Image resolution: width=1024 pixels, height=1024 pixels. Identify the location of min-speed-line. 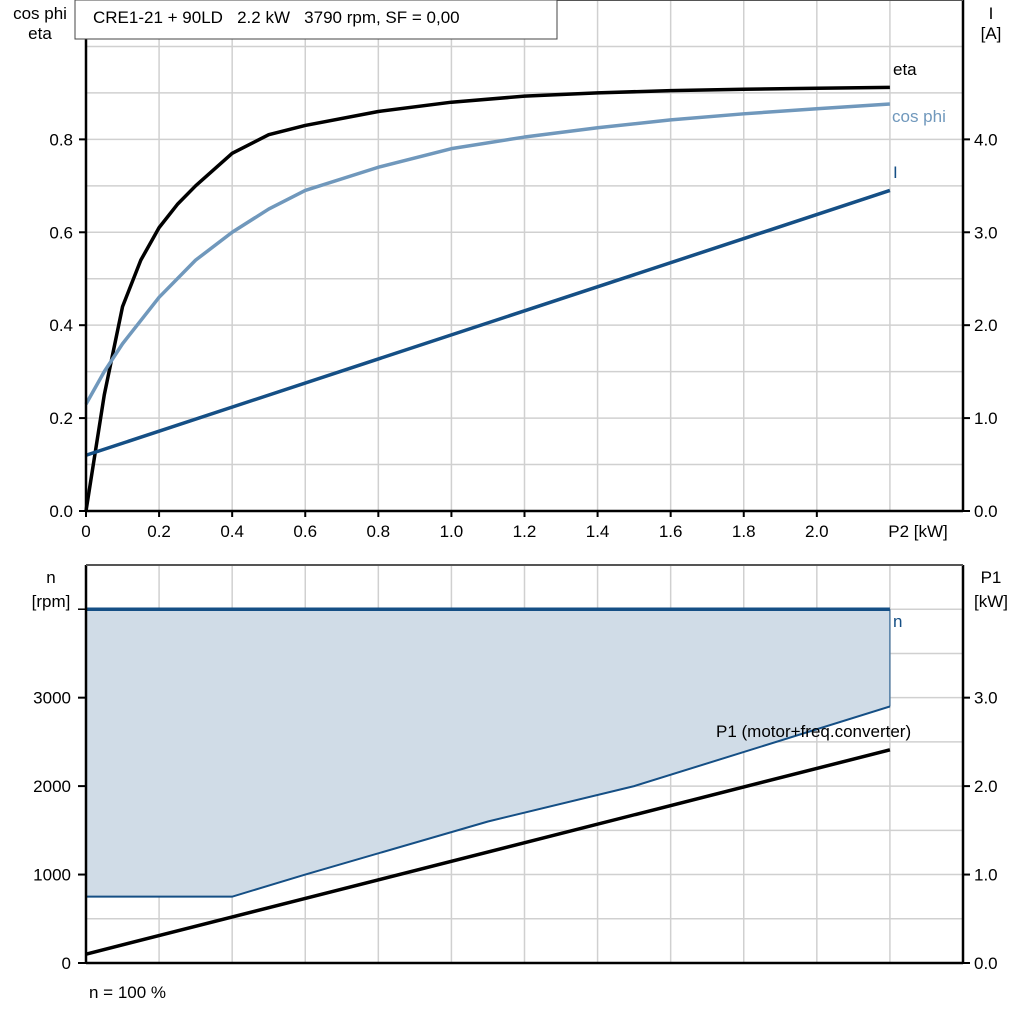
(488, 801).